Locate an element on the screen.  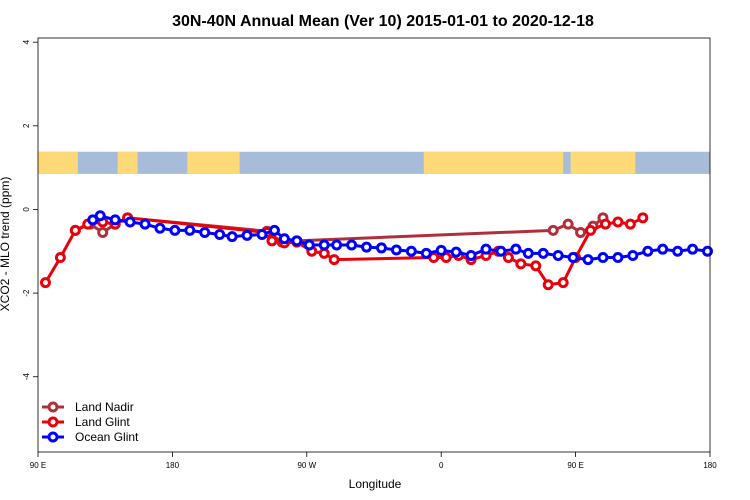
y-tick-label: -2 is located at coordinates (26, 293).